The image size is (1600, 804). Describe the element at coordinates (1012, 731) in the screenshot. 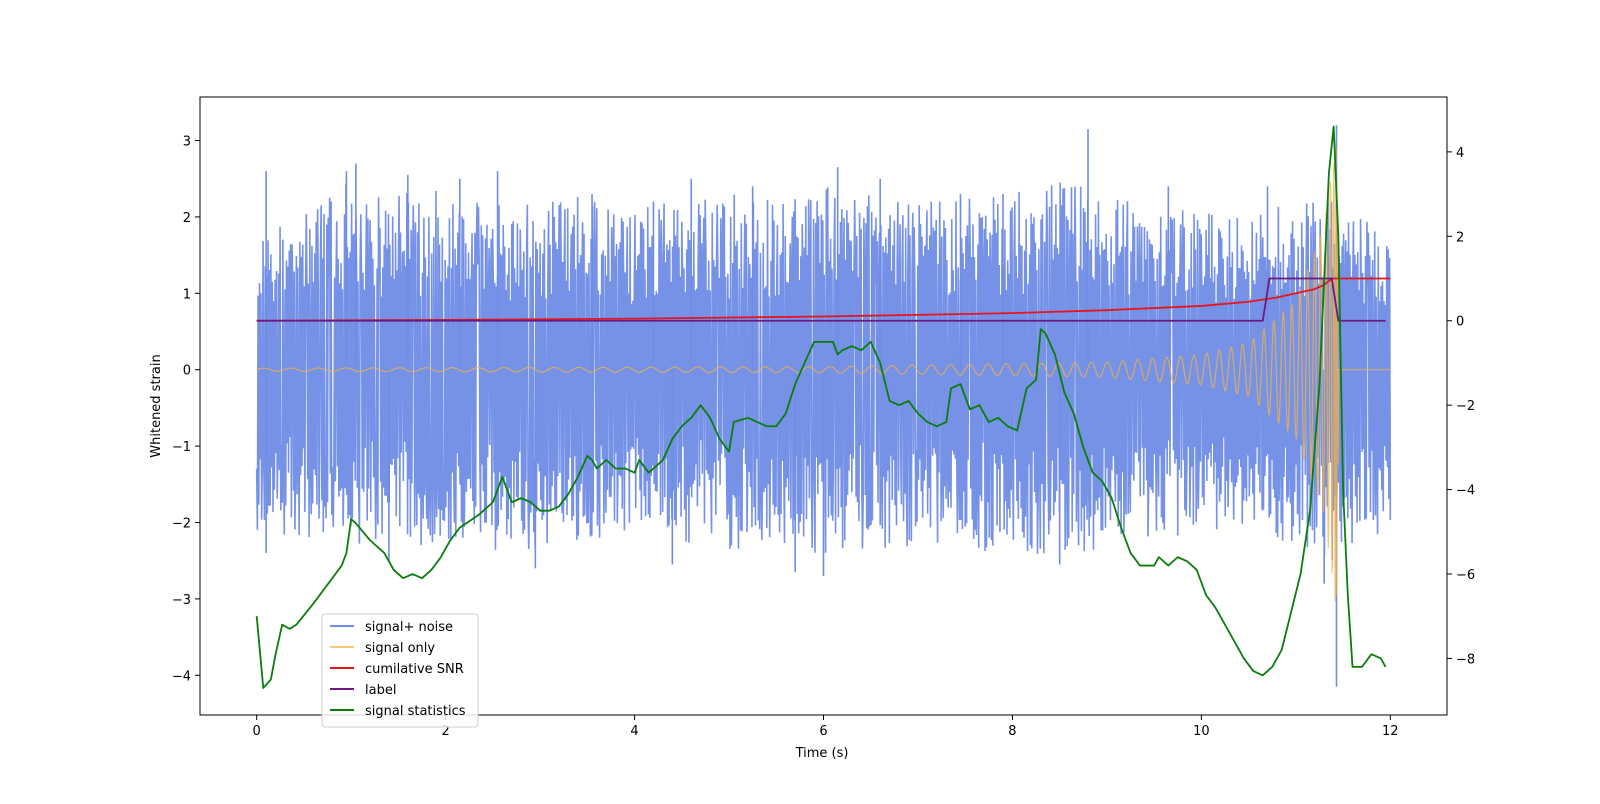

I see `x-tick-label: 8` at that location.